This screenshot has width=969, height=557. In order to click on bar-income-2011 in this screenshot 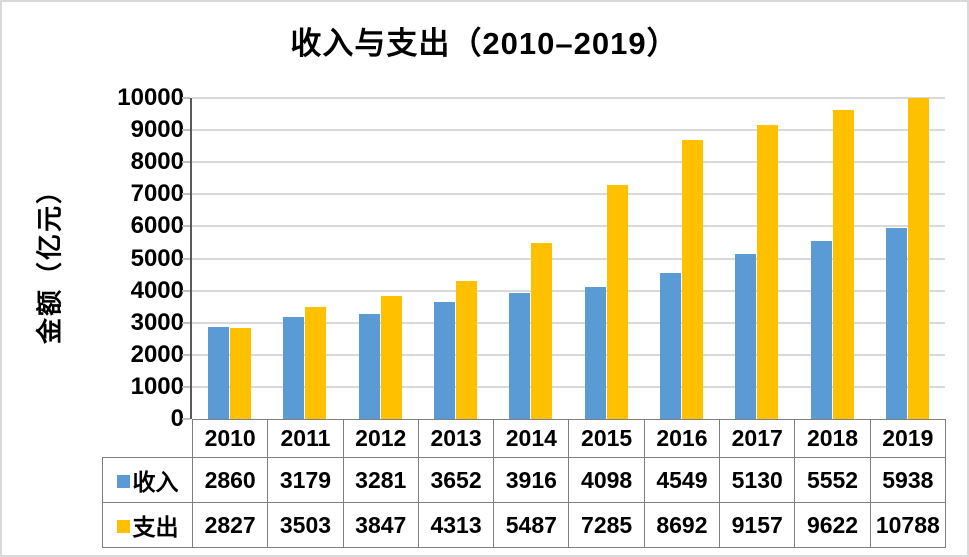, I will do `click(294, 367)`.